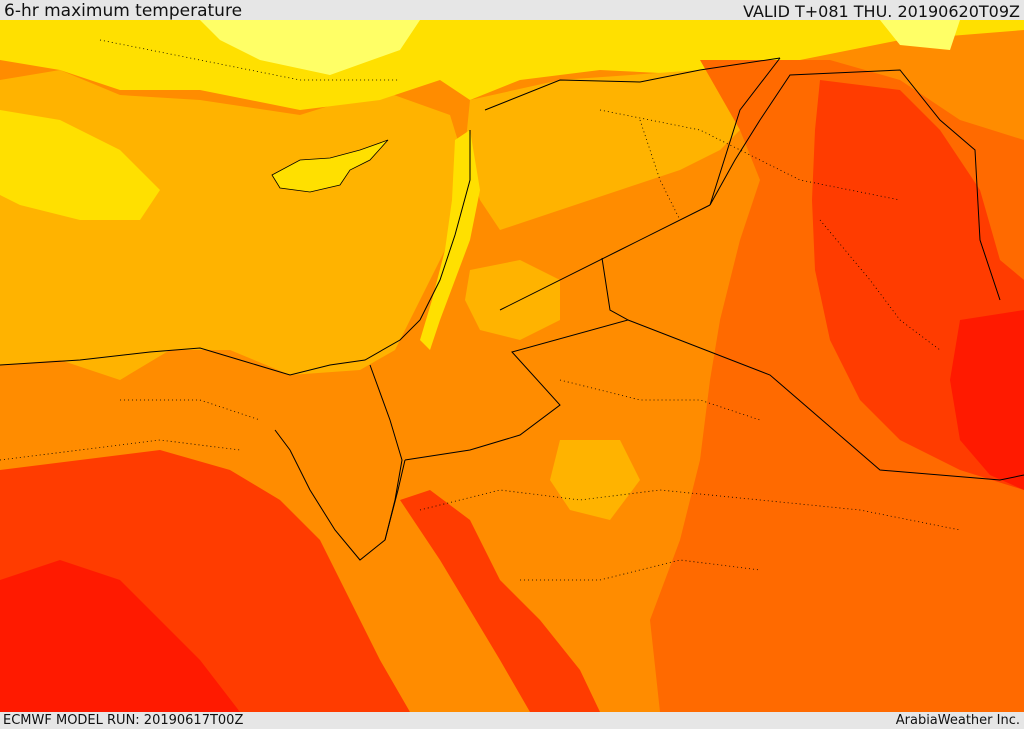  What do you see at coordinates (881, 11) in the screenshot?
I see `valid-time: VALID T+081 THU. 20190620T09Z` at bounding box center [881, 11].